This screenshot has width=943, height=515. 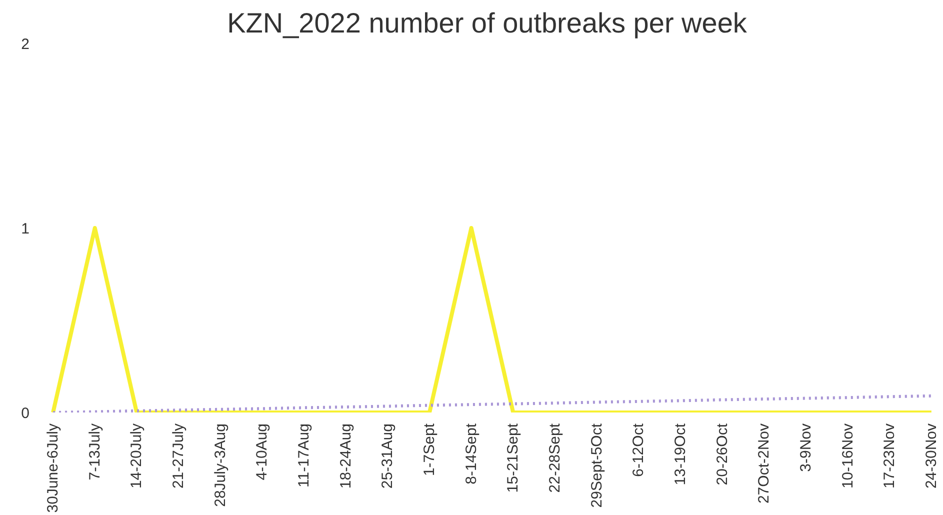 I want to click on x-tick-label: 24-30Nov, so click(x=931, y=456).